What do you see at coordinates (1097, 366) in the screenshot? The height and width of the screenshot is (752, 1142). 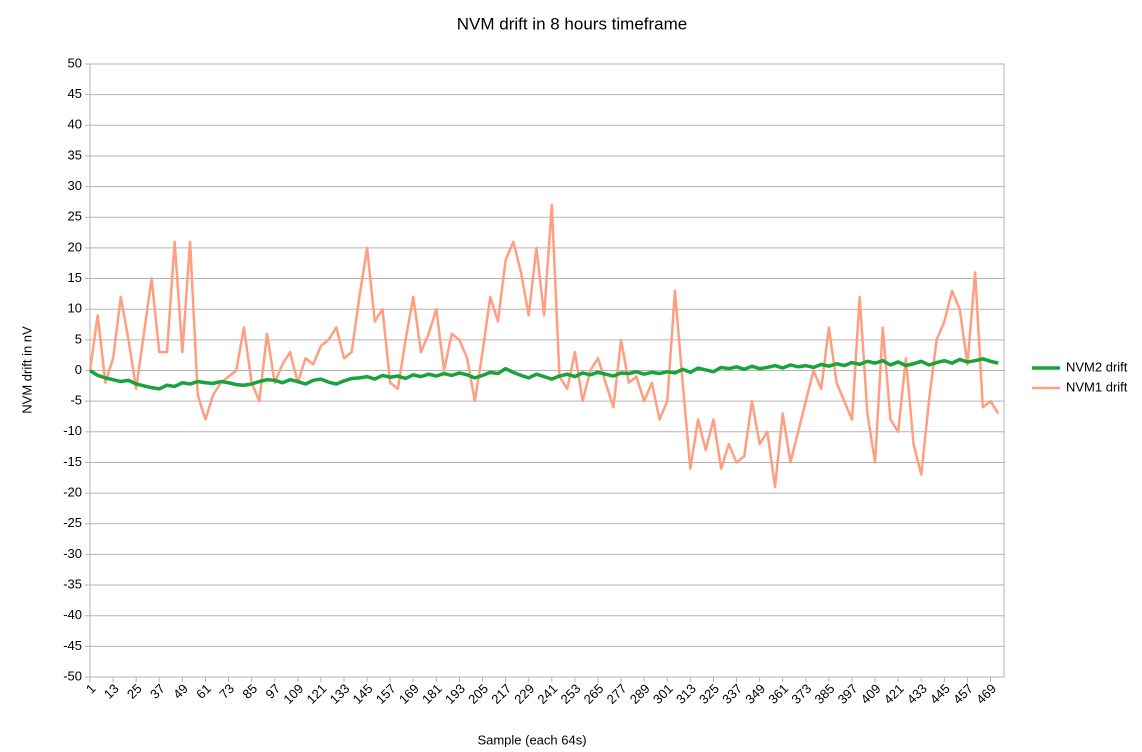 I see `legend-label: NVM2 drift` at bounding box center [1097, 366].